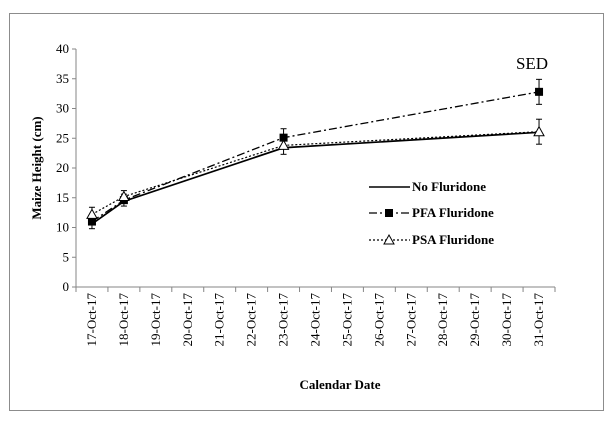 This screenshot has height=422, width=615. I want to click on y-tick-label: 10, so click(62, 227).